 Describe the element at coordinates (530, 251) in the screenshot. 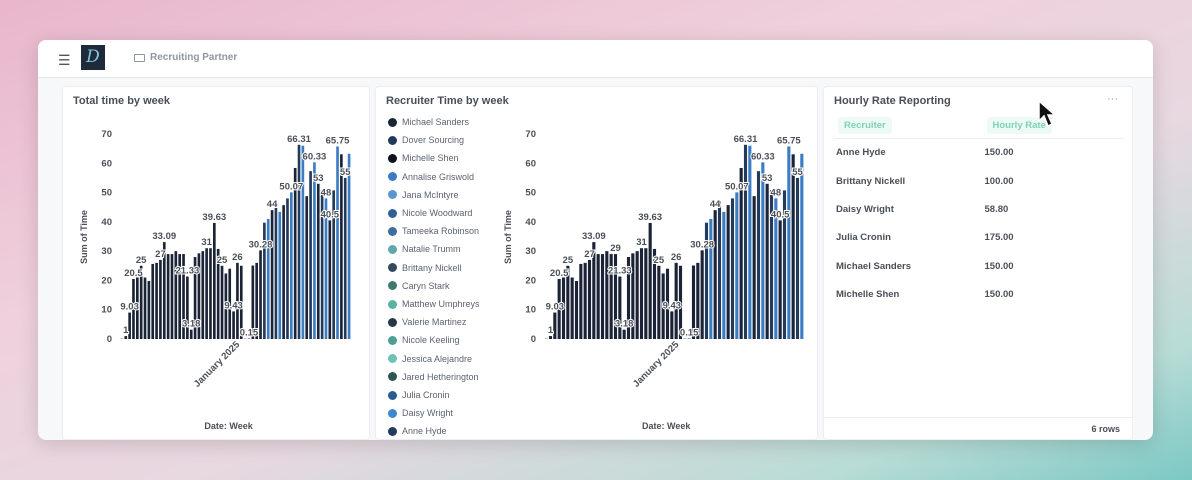

I see `y-tick-label: 30` at that location.